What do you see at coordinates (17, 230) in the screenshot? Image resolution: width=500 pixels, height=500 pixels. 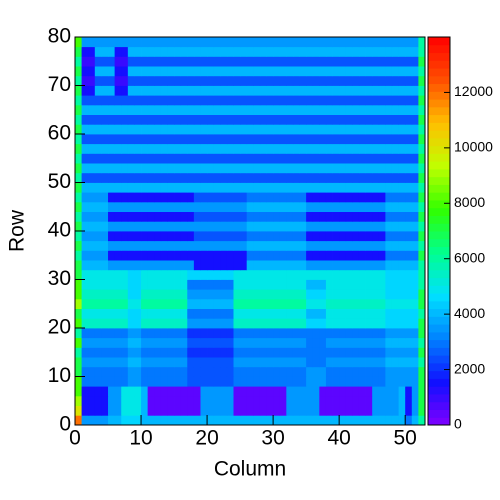 I see `y-axis-title: Row` at bounding box center [17, 230].